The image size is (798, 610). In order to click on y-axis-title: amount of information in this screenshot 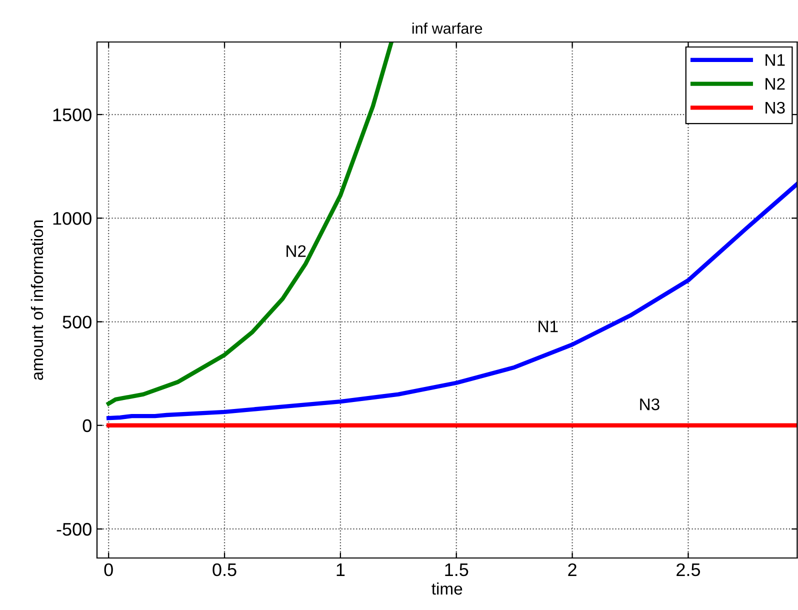, I will do `click(37, 300)`.